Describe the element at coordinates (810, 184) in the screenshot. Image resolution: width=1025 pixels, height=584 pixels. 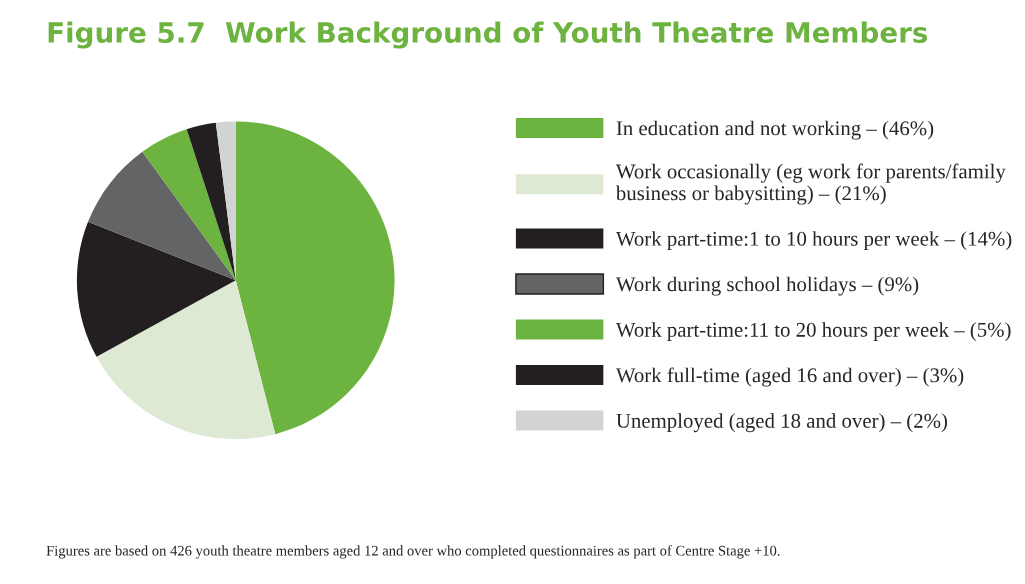
I see `legend-label: Work occasionally (eg work for parents/family business or babysitting) – (21%)` at that location.